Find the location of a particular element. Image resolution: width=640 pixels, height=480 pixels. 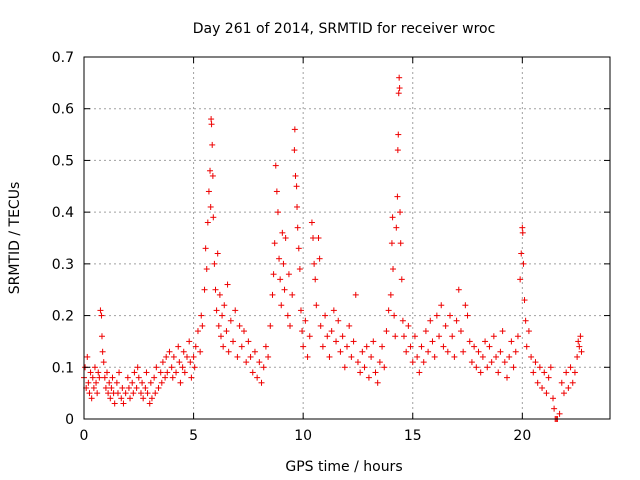

x-axis-label: GPS time / hours is located at coordinates (343, 467).